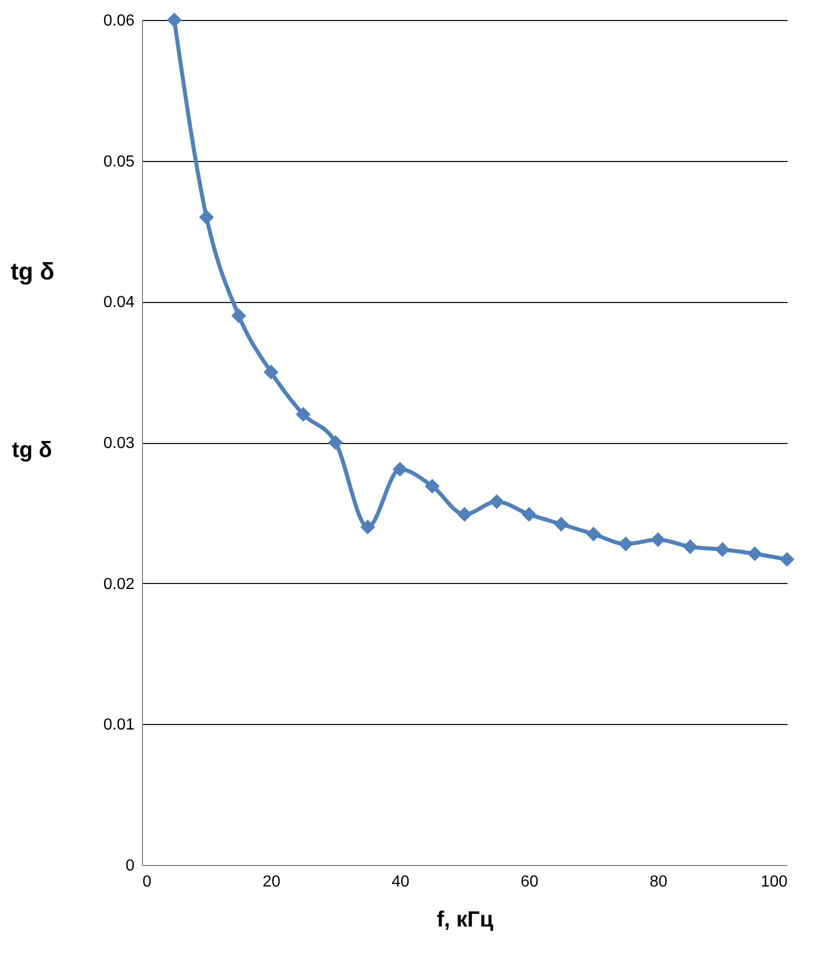 The width and height of the screenshot is (825, 968). I want to click on y-tick-label: 0.04, so click(119, 303).